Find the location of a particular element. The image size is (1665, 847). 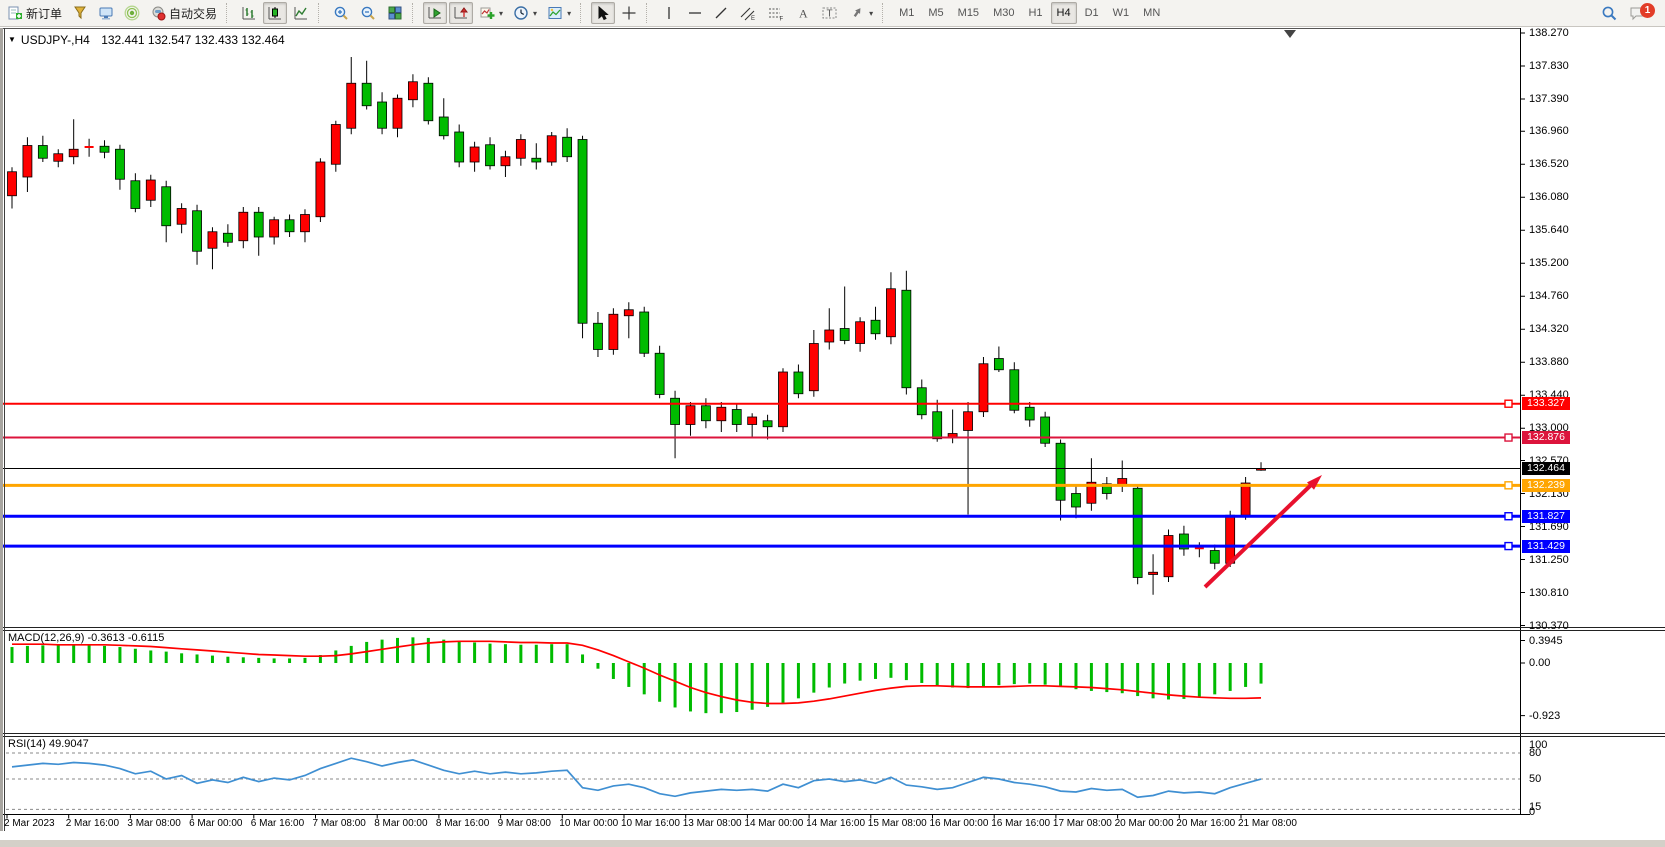

bar-chart-button is located at coordinates (249, 13).